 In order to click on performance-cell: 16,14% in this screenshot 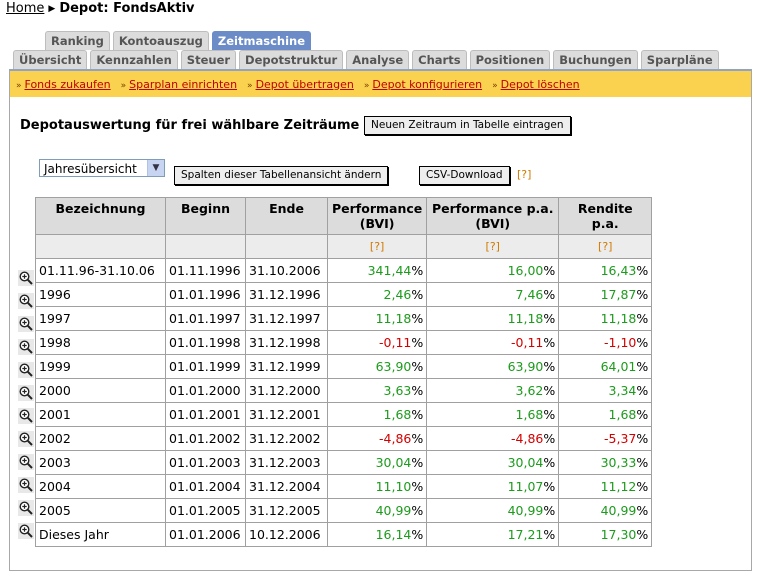, I will do `click(377, 534)`.